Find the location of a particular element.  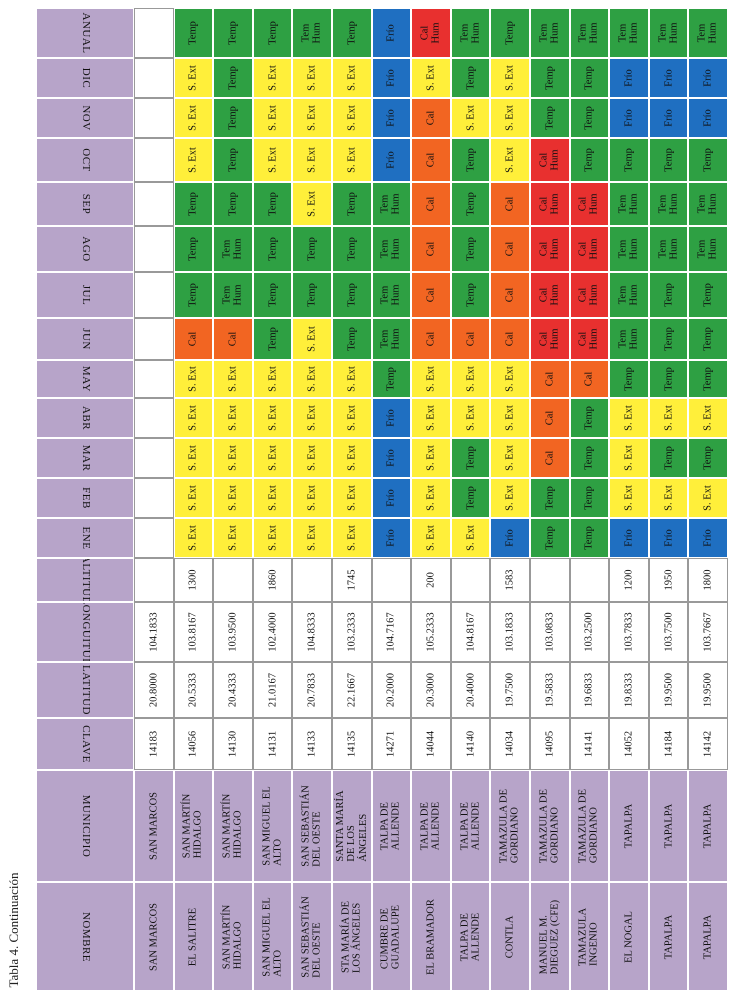

cell-municipio: TAPALPA is located at coordinates (629, 826).